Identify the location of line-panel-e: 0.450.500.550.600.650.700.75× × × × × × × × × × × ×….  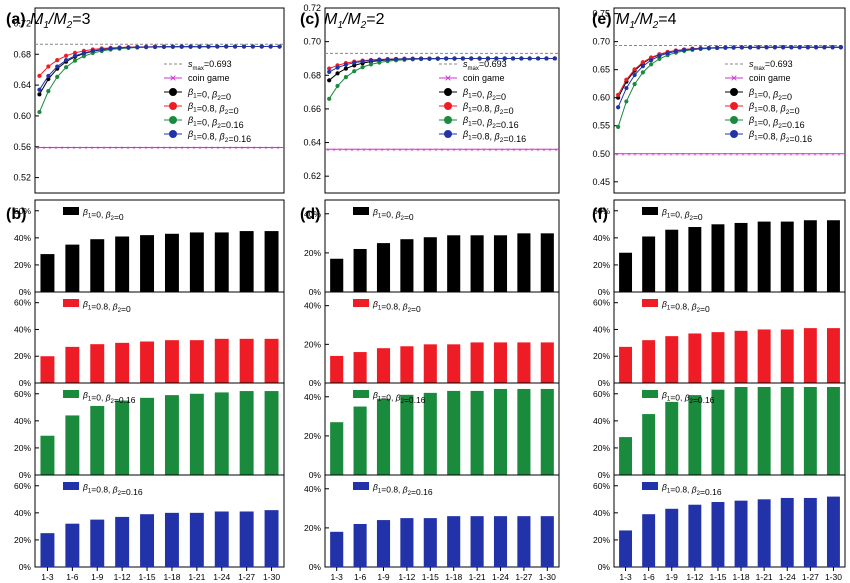
(719, 100).